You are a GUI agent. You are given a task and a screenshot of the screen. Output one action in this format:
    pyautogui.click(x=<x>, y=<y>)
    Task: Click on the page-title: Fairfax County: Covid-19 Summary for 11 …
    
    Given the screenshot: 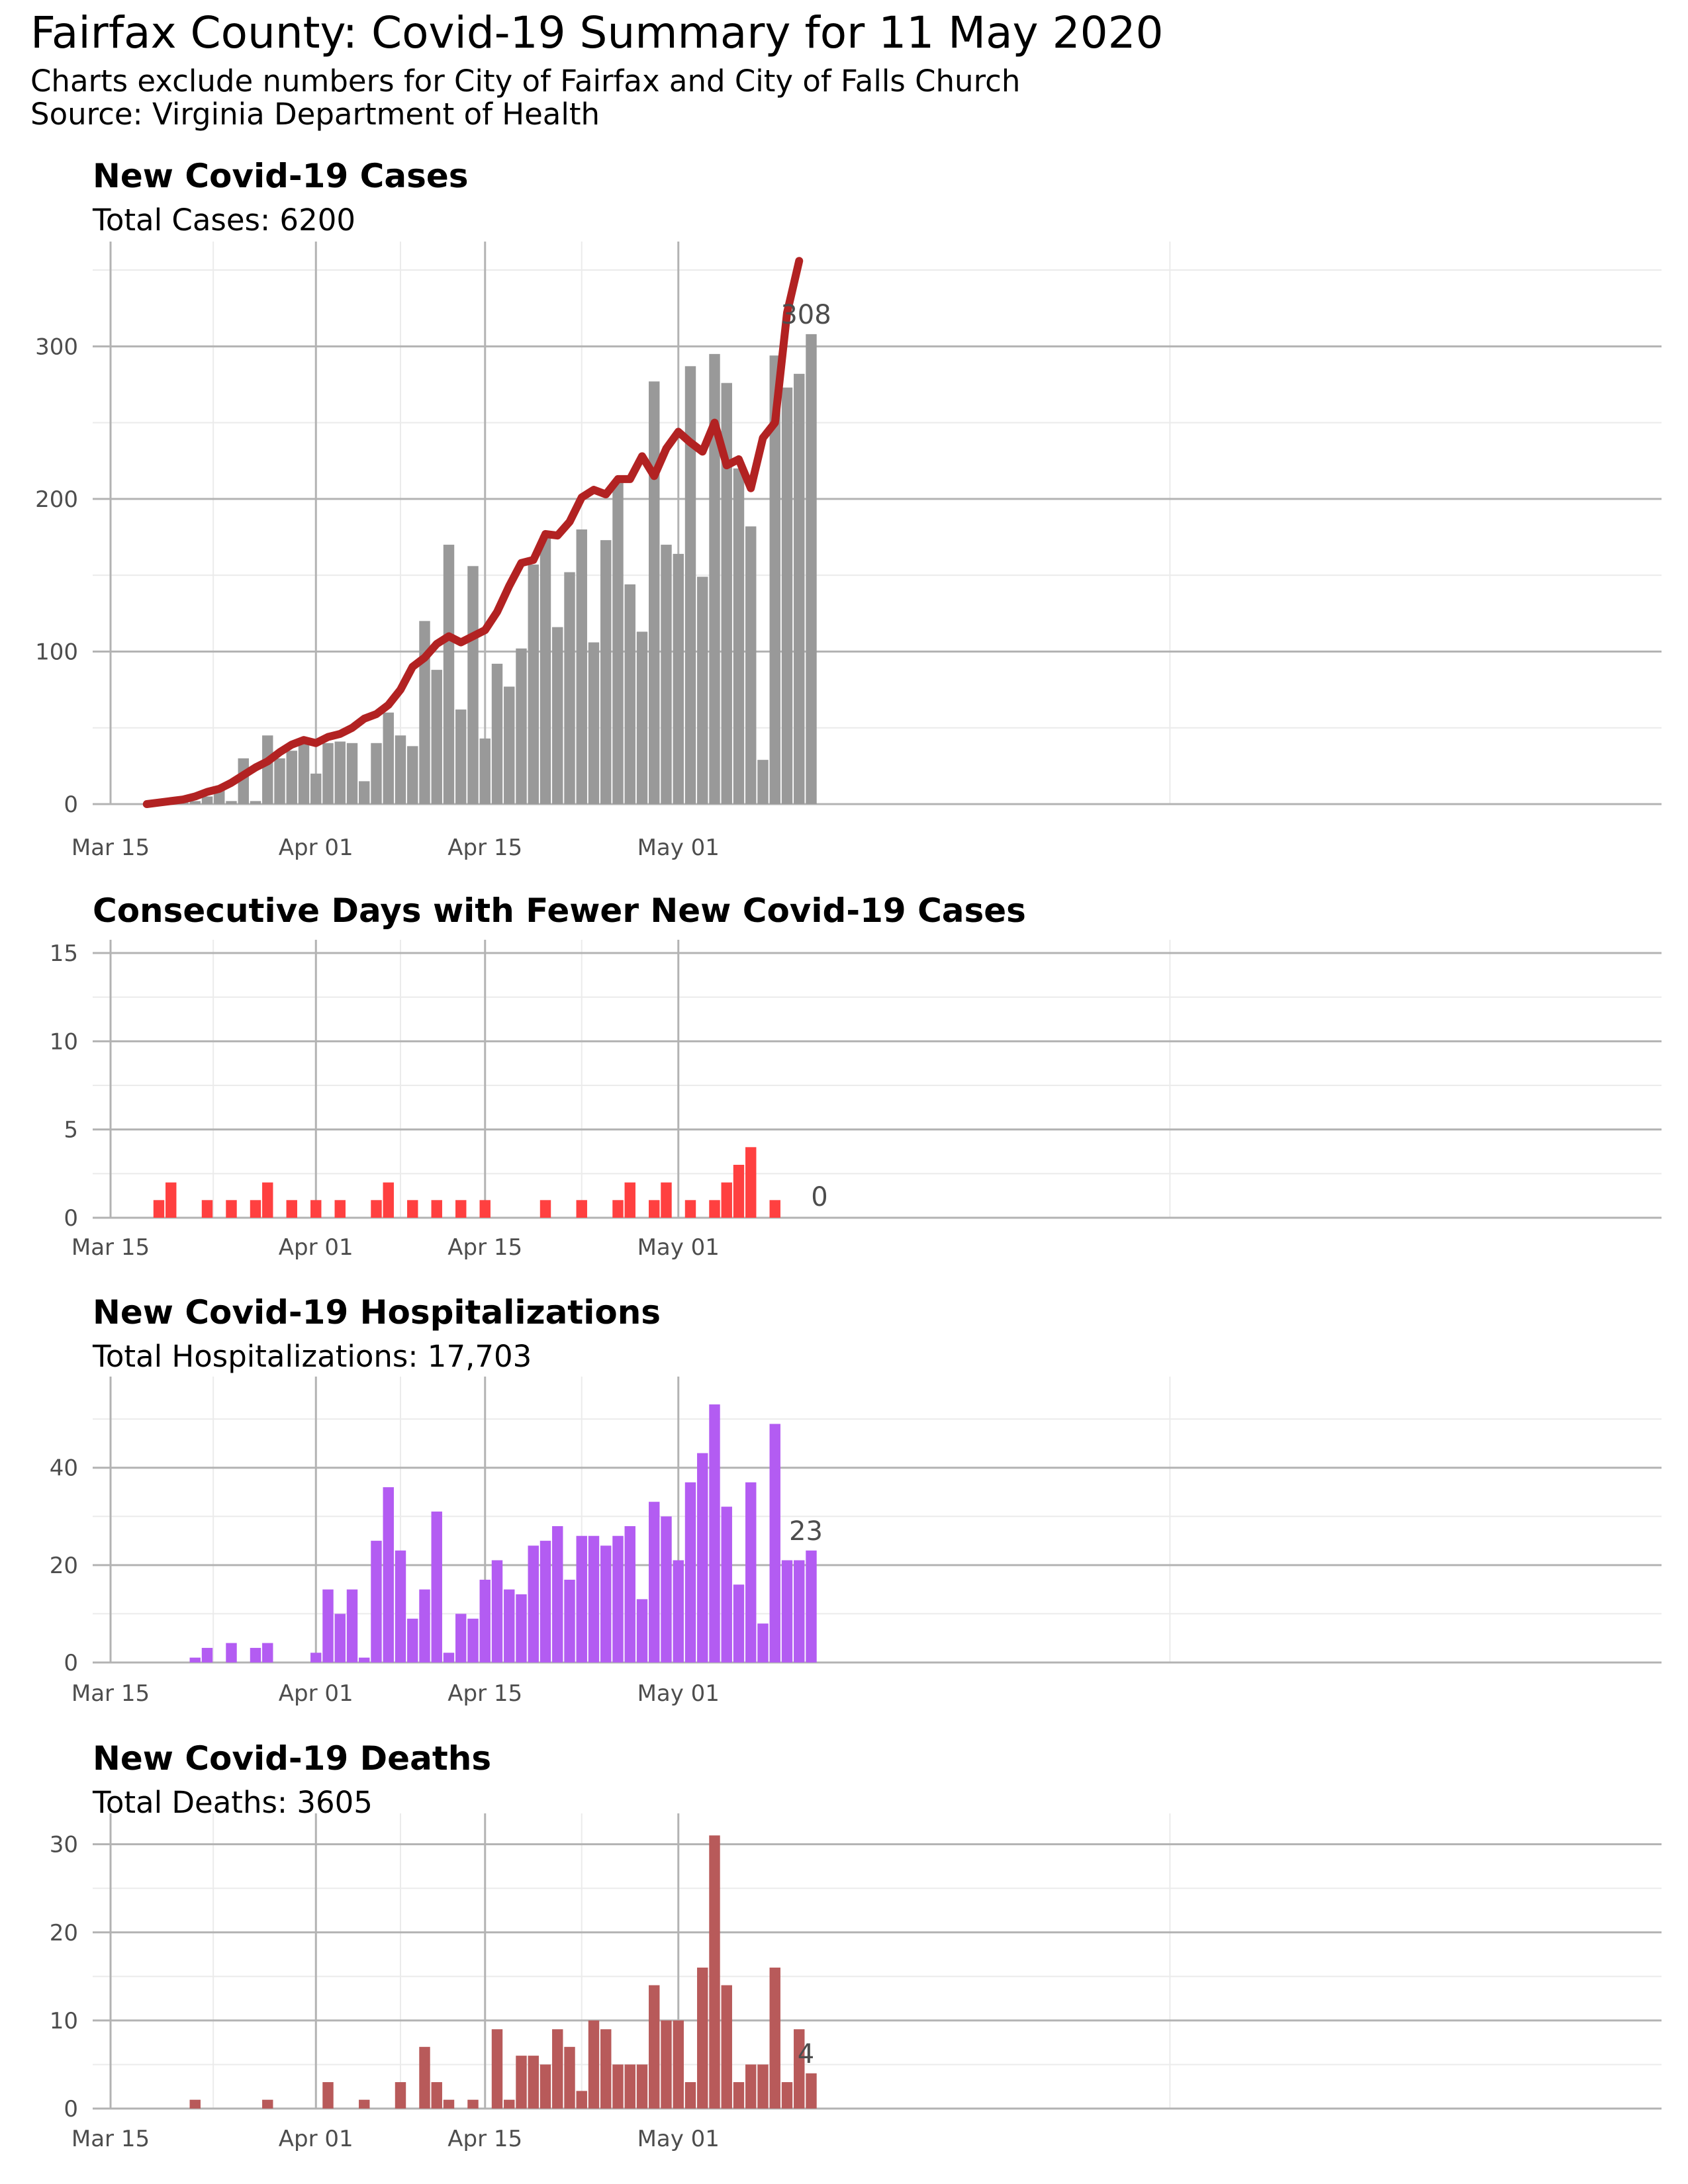 What is the action you would take?
    pyautogui.click(x=597, y=32)
    